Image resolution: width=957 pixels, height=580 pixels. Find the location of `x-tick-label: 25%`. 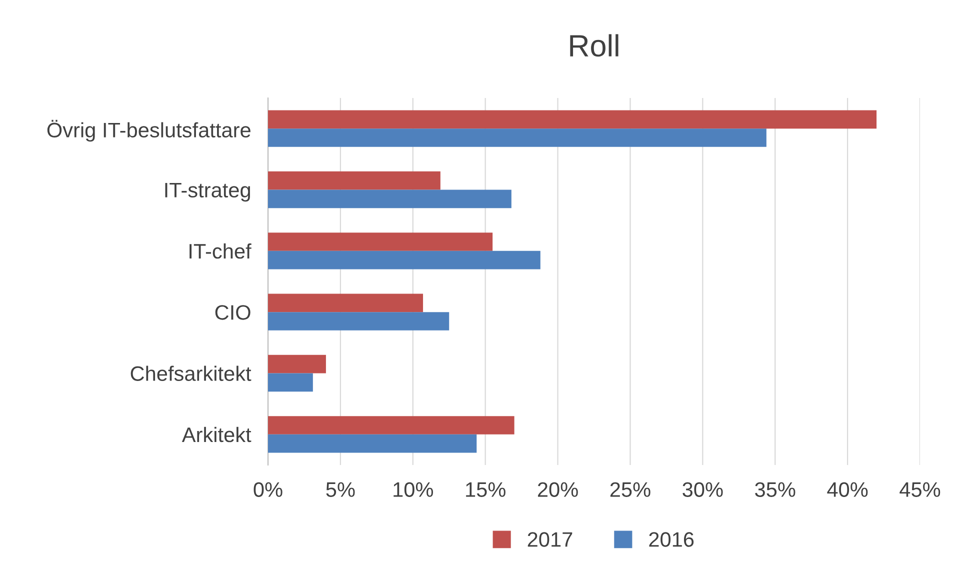

x-tick-label: 25% is located at coordinates (630, 489).